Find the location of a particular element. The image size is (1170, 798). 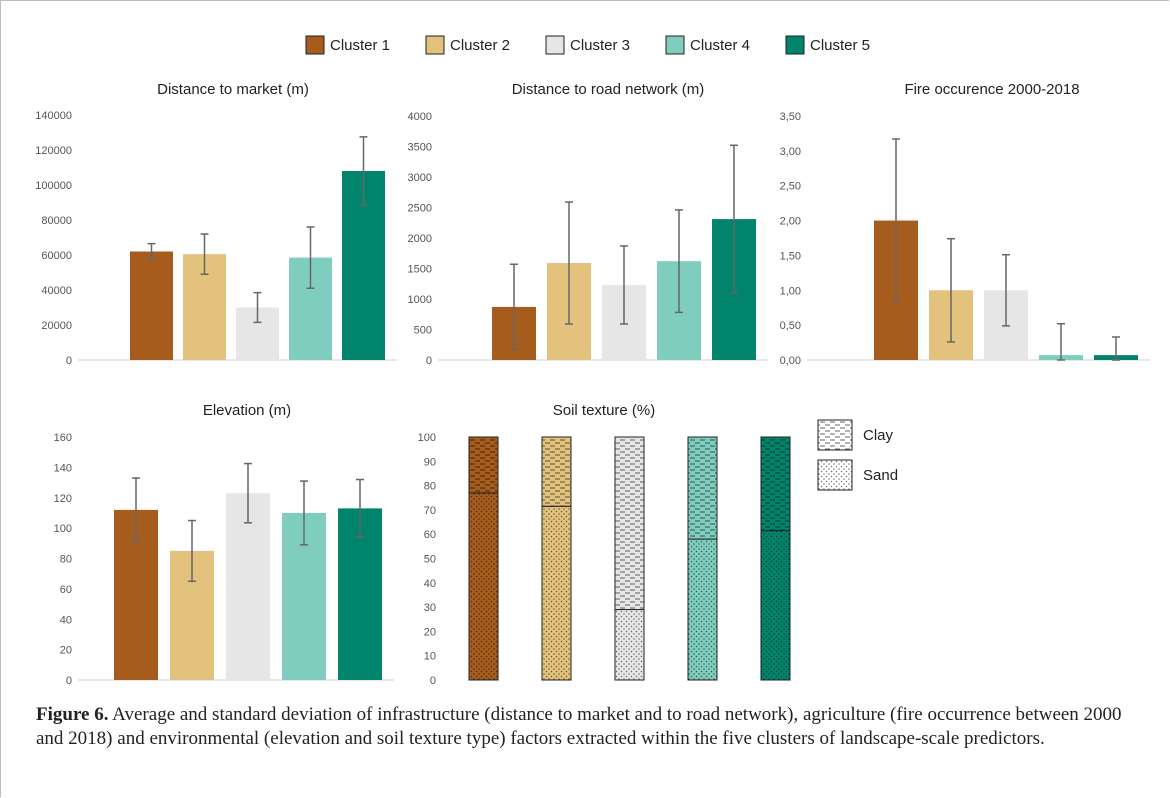

y-tick-label: 120 is located at coordinates (63, 499).